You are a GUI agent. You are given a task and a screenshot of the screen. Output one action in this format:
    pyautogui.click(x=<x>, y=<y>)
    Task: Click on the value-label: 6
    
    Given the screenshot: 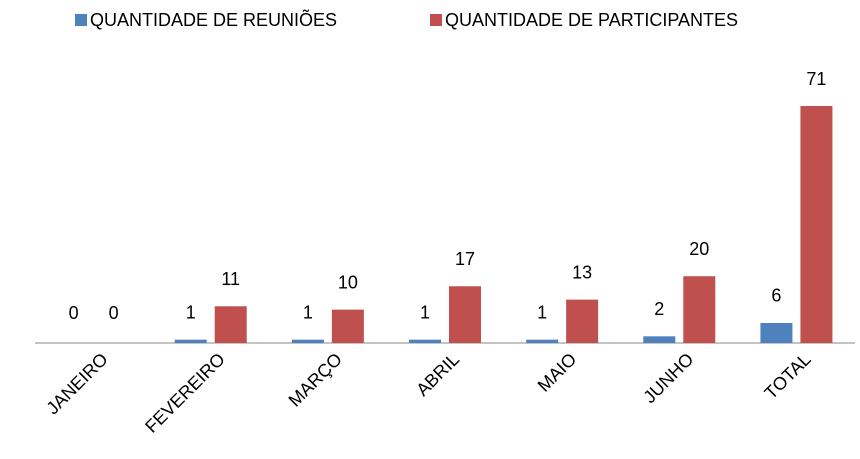 What is the action you would take?
    pyautogui.click(x=776, y=296)
    